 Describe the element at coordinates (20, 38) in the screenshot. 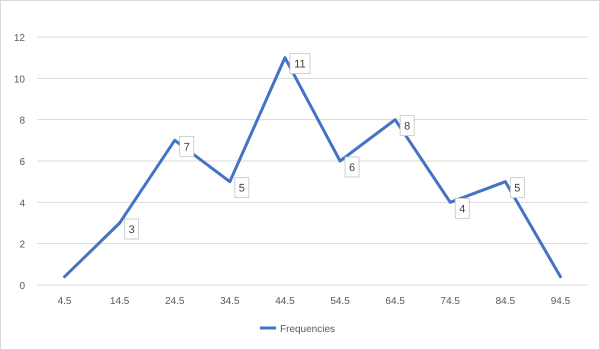

I see `y-tick-label: 12` at that location.